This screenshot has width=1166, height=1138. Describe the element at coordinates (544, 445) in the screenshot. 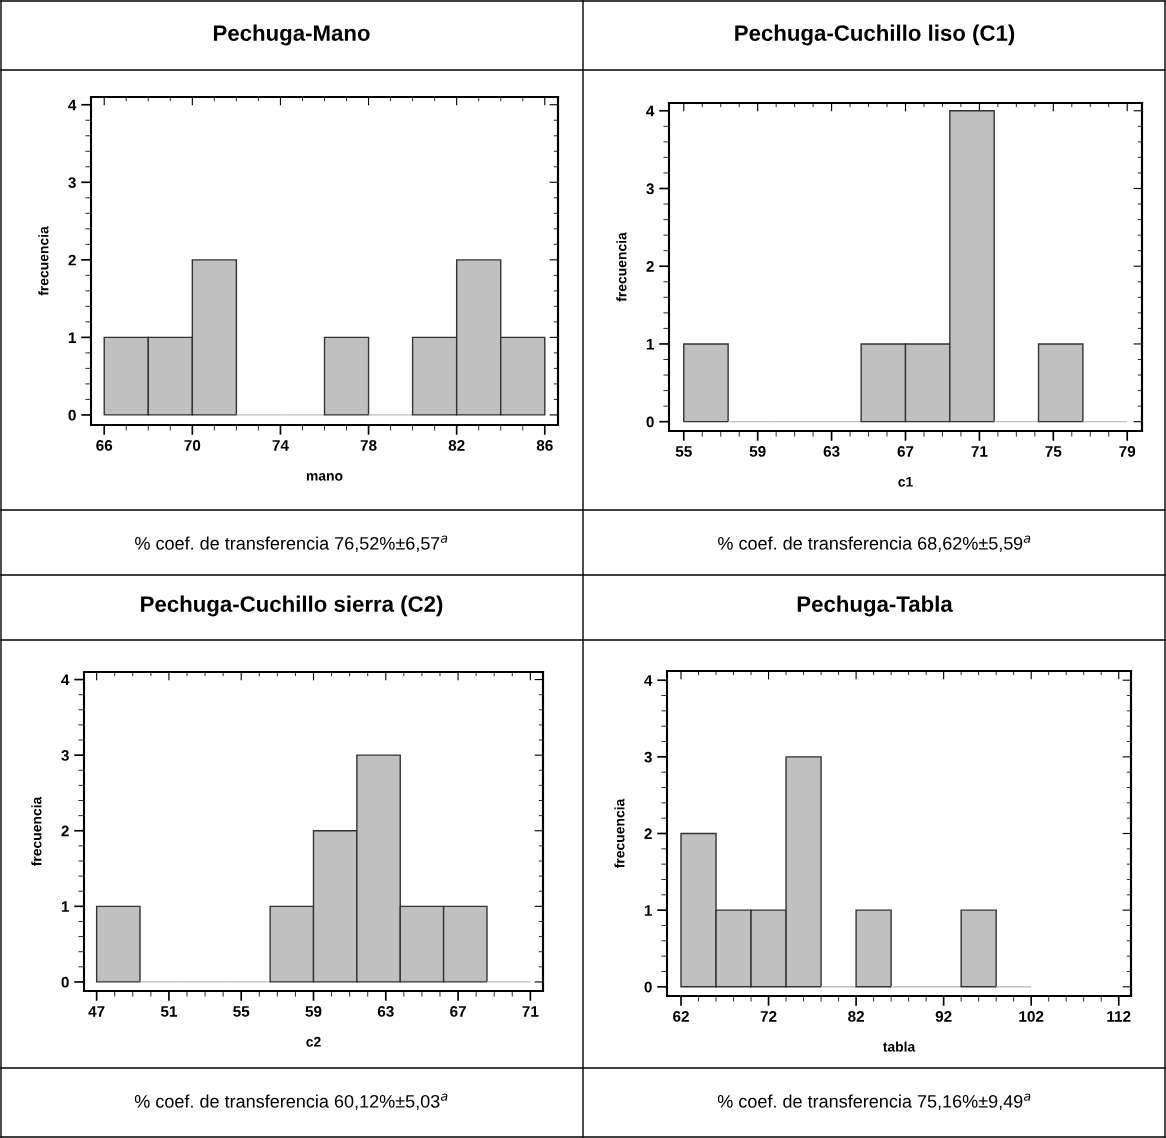

I see `x-tick-label: 86` at that location.